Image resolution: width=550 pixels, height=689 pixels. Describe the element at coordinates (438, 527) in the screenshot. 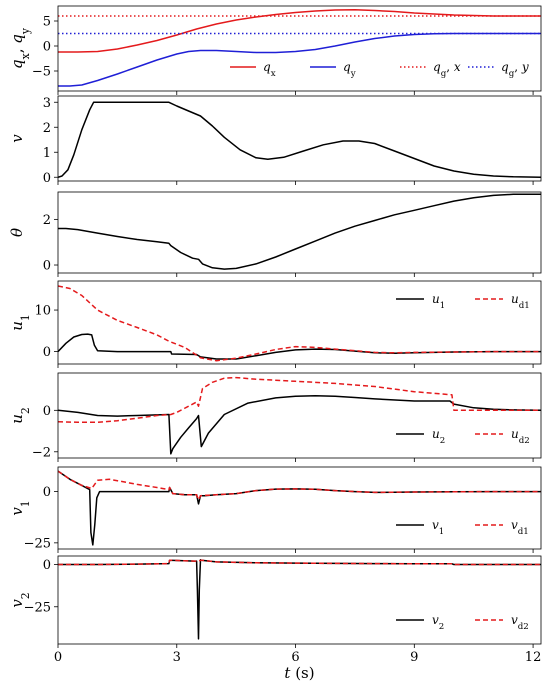

I see `legend-label: v1` at that location.